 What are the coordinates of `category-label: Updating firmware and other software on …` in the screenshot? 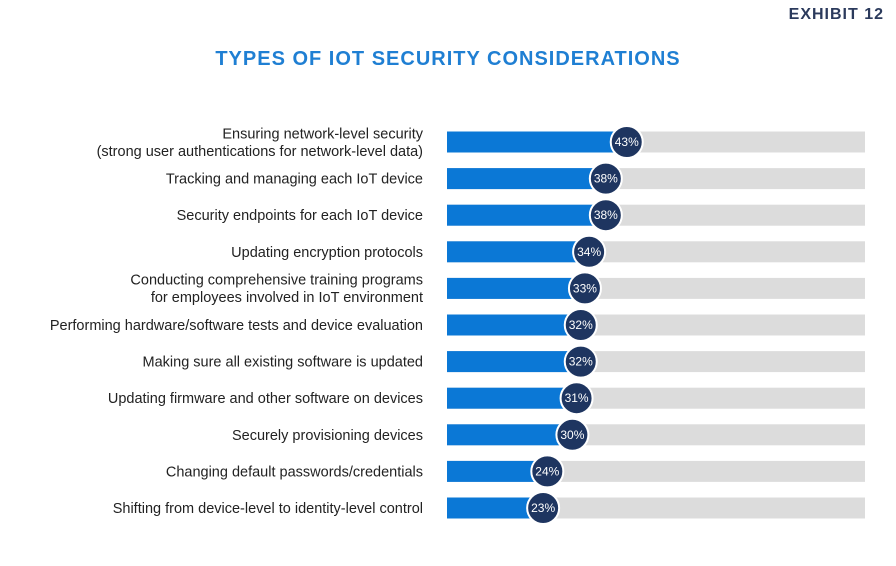 It's located at (265, 399).